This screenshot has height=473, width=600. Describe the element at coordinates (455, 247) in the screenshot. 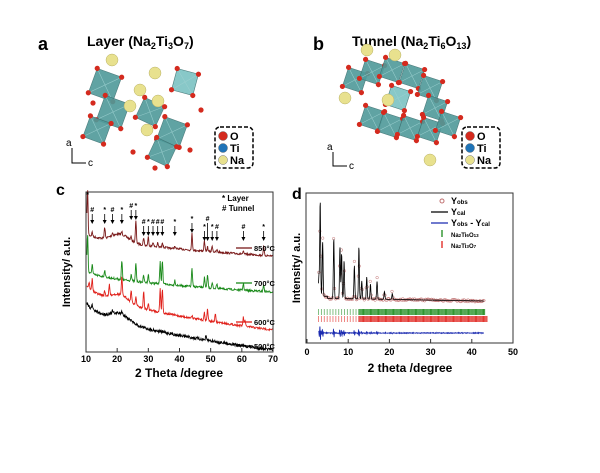

I see `legend-label-part: Na` at that location.